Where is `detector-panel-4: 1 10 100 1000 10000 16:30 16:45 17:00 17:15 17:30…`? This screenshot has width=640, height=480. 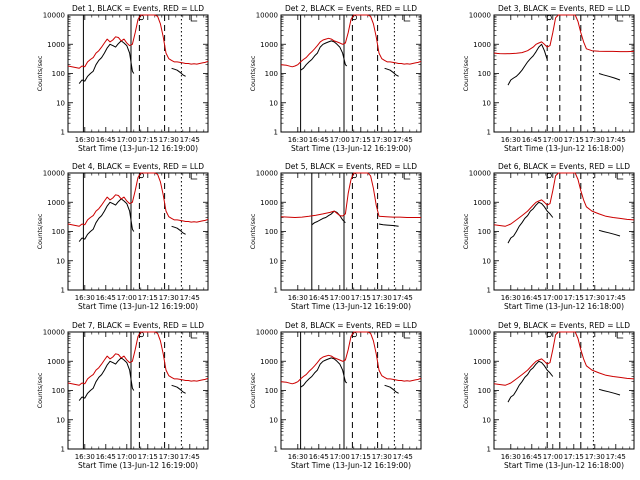 detector-panel-4: 1 10 100 1000 10000 16:30 16:45 17:00 17:15 17:30… is located at coordinates (122, 236).